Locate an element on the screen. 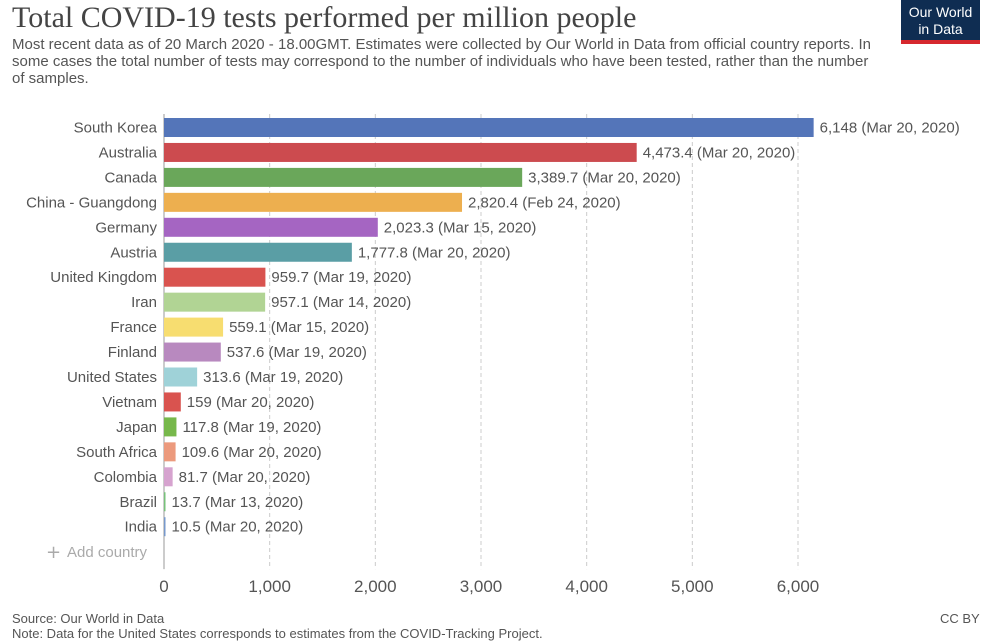 The height and width of the screenshot is (643, 1000). x-tick-label: 3,000 is located at coordinates (481, 586).